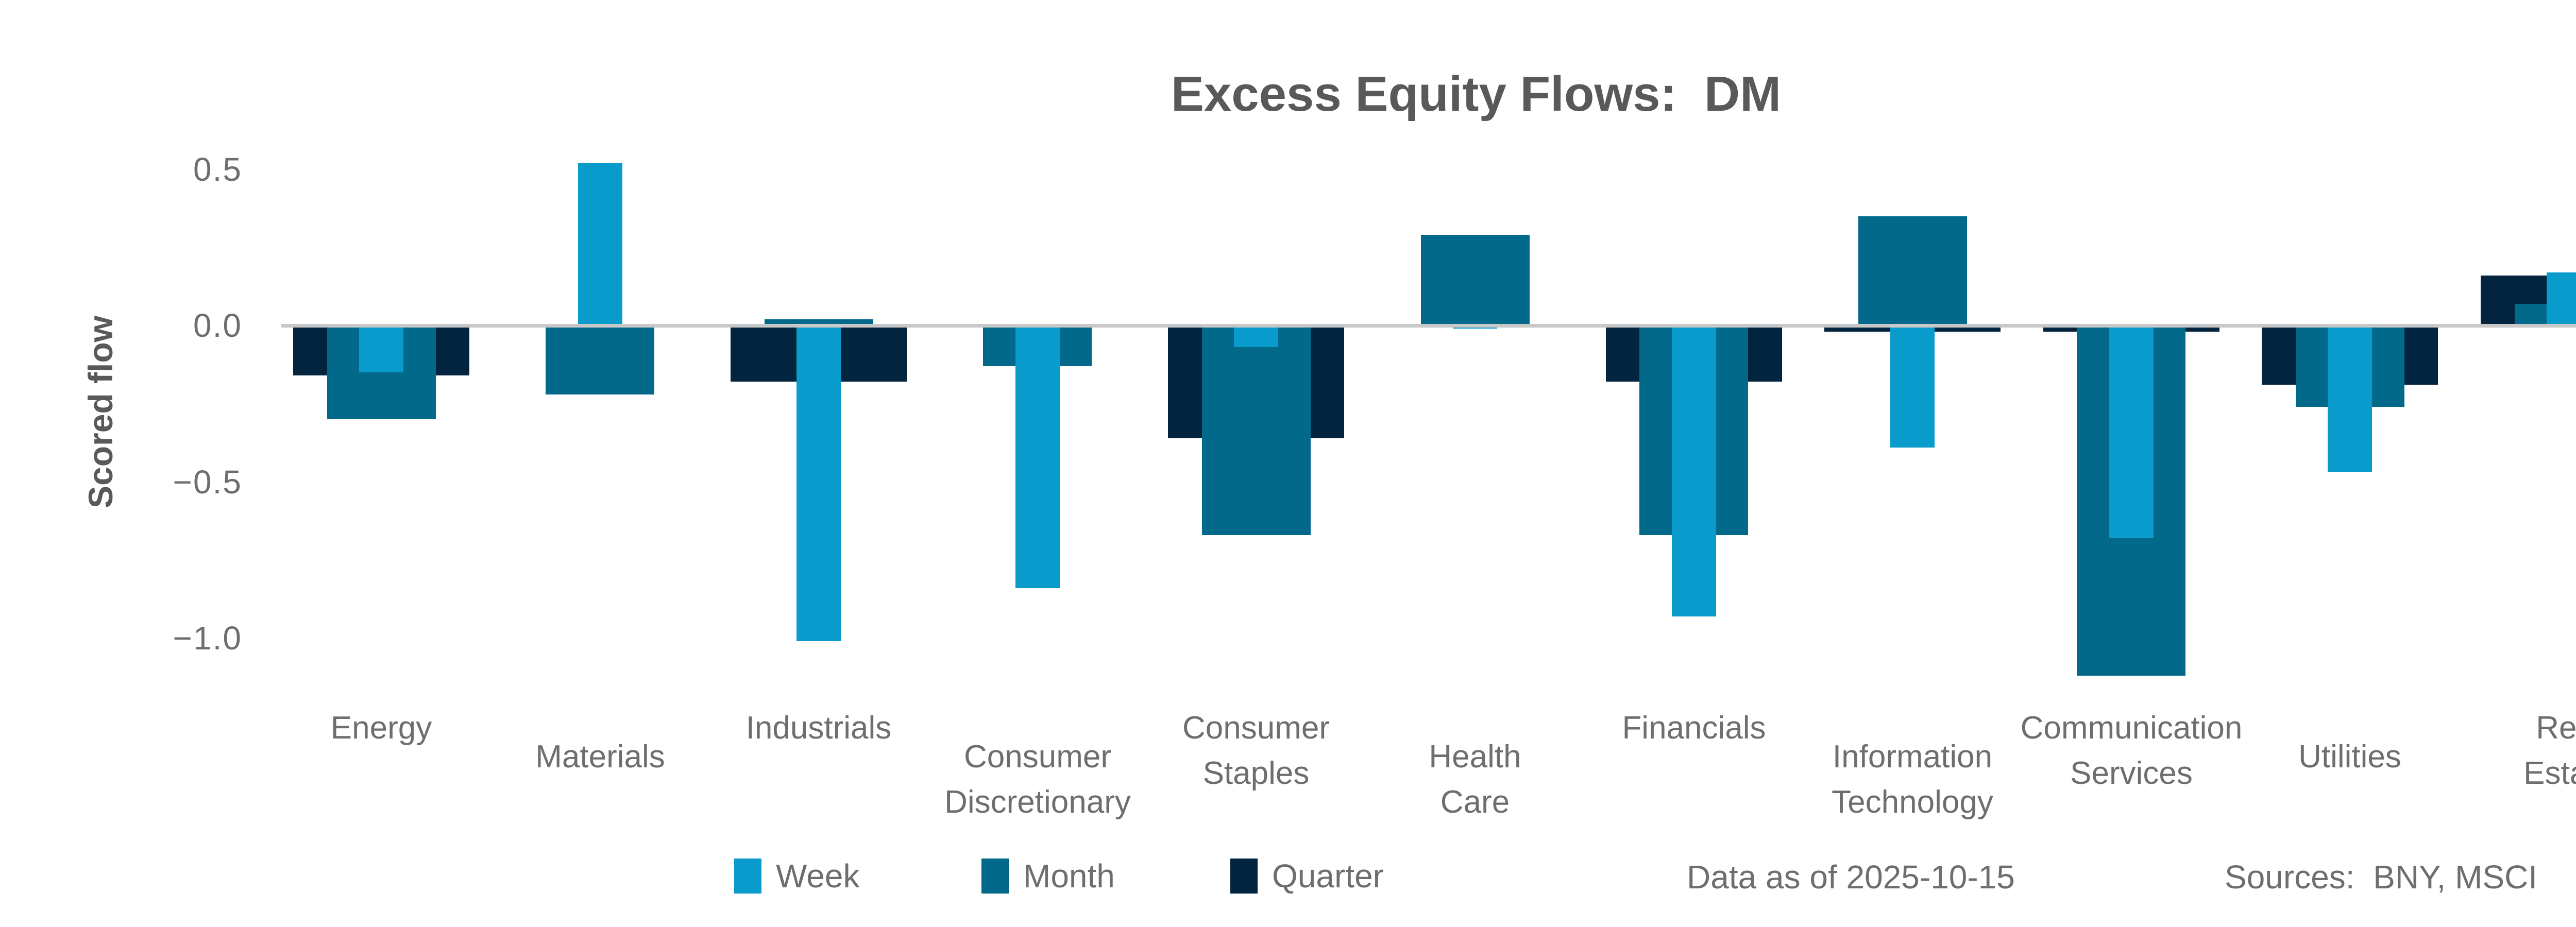  What do you see at coordinates (818, 483) in the screenshot?
I see `bar-week-industrials` at bounding box center [818, 483].